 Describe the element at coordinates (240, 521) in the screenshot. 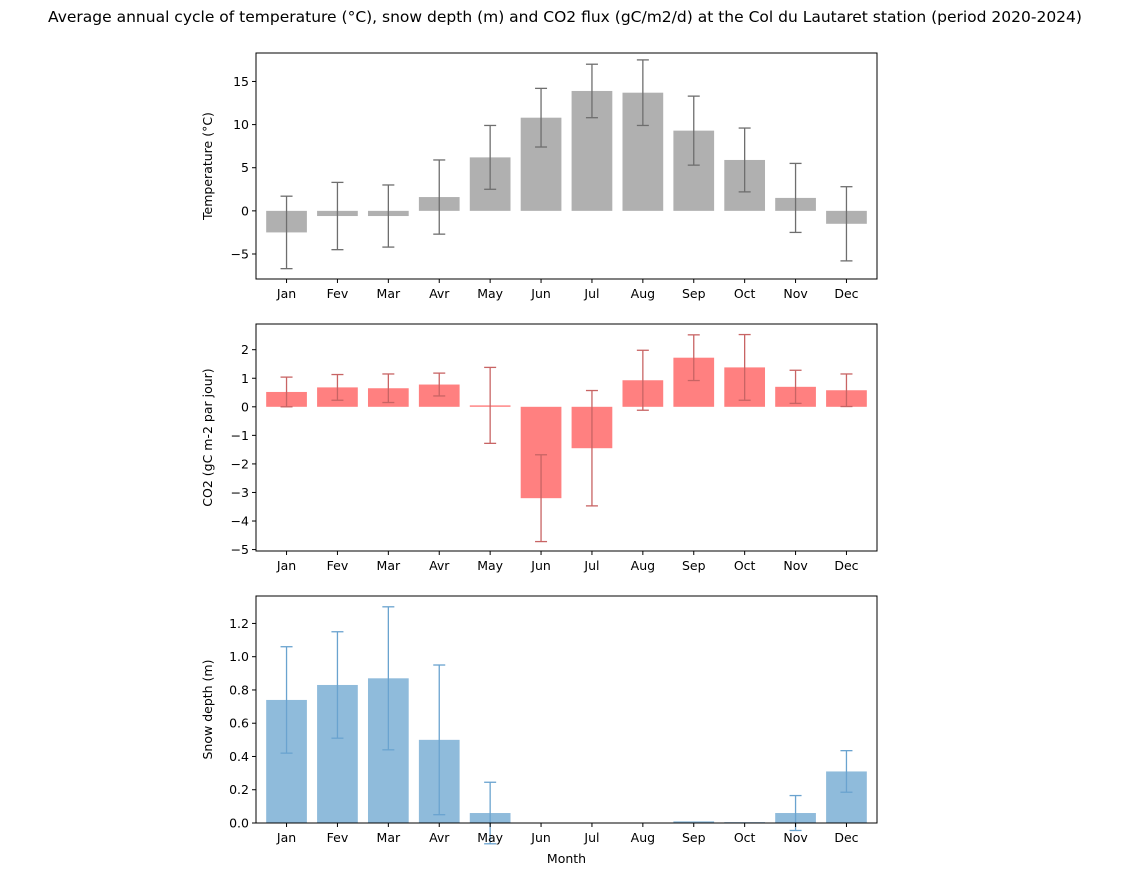

I see `y-tick-label: −4` at that location.